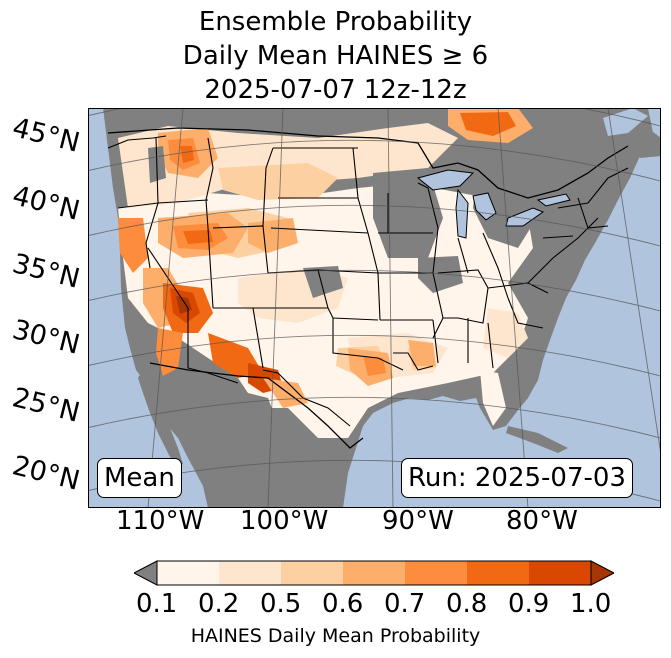 The height and width of the screenshot is (658, 671). Describe the element at coordinates (157, 604) in the screenshot. I see `colorbar-tick-0: 0.1` at that location.